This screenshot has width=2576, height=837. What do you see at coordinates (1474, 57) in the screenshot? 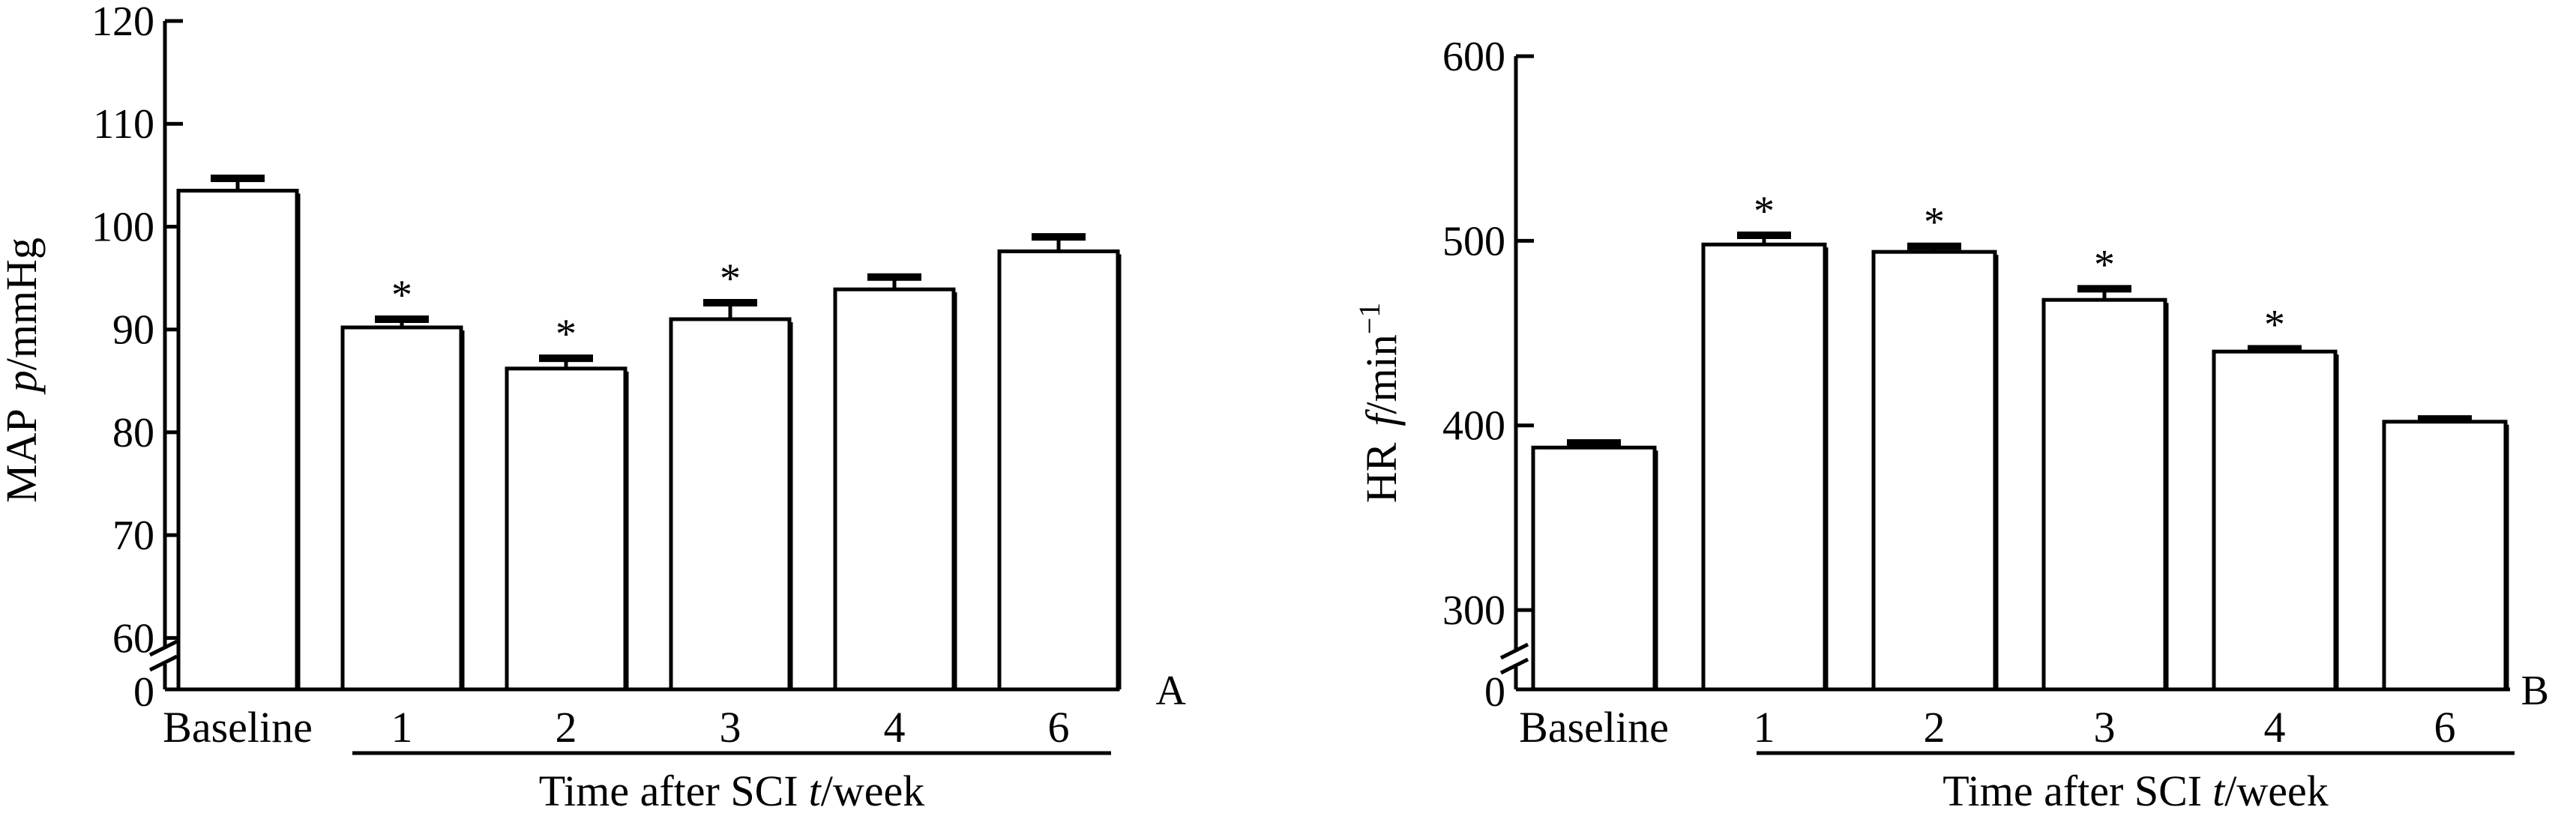
I see `y-tick-label: 600` at bounding box center [1474, 57].